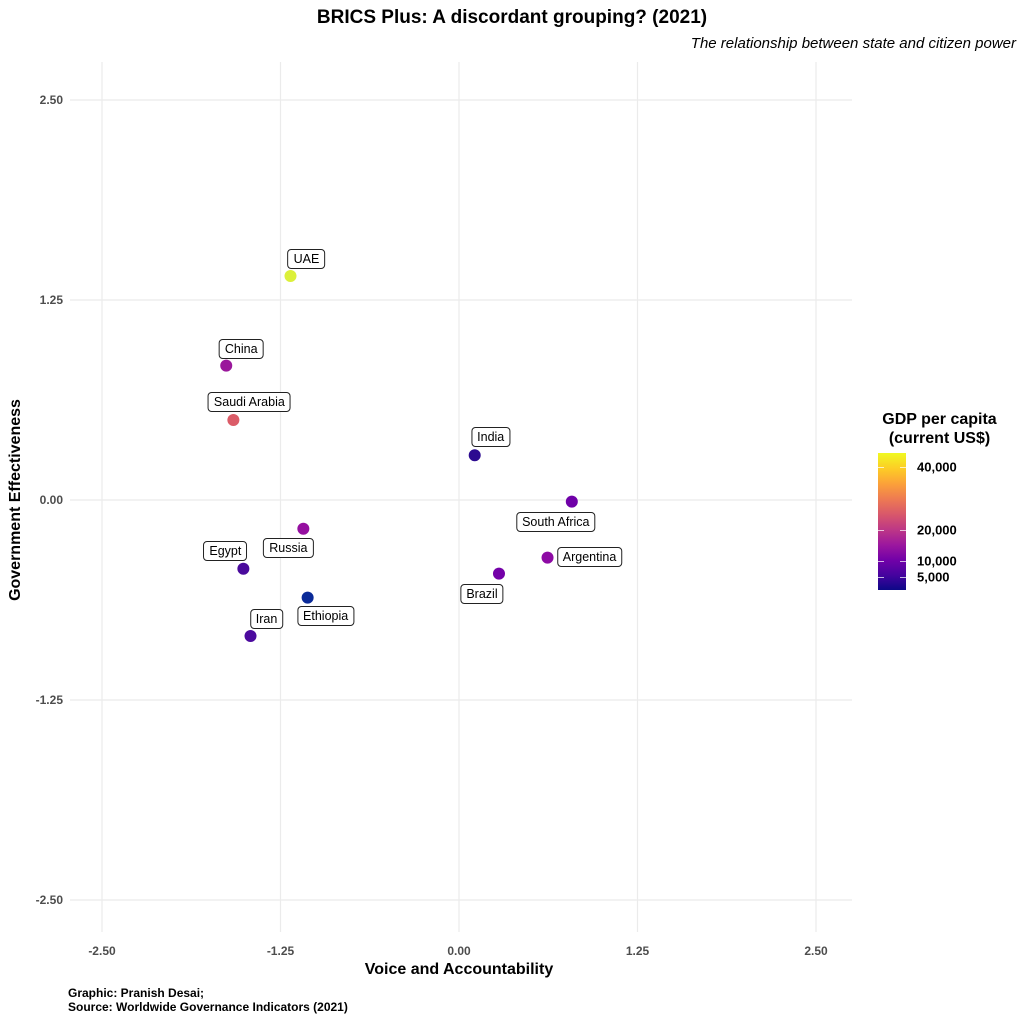  Describe the element at coordinates (243, 568) in the screenshot. I see `data-point-egypt` at that location.